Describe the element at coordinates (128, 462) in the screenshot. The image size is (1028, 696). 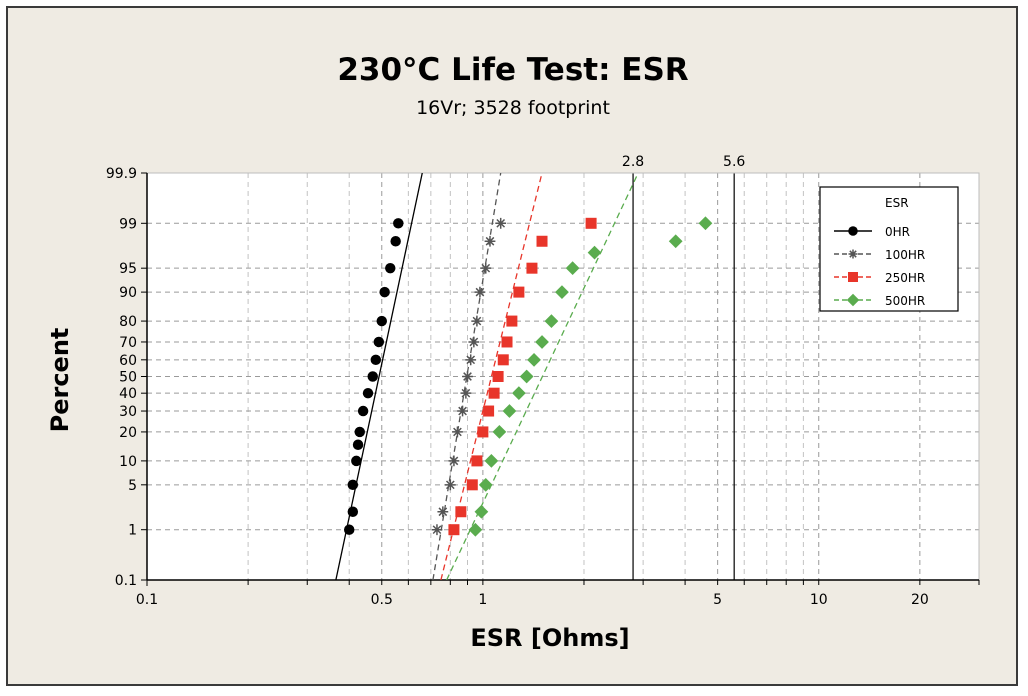
I see `y-tick-label: 10` at that location.